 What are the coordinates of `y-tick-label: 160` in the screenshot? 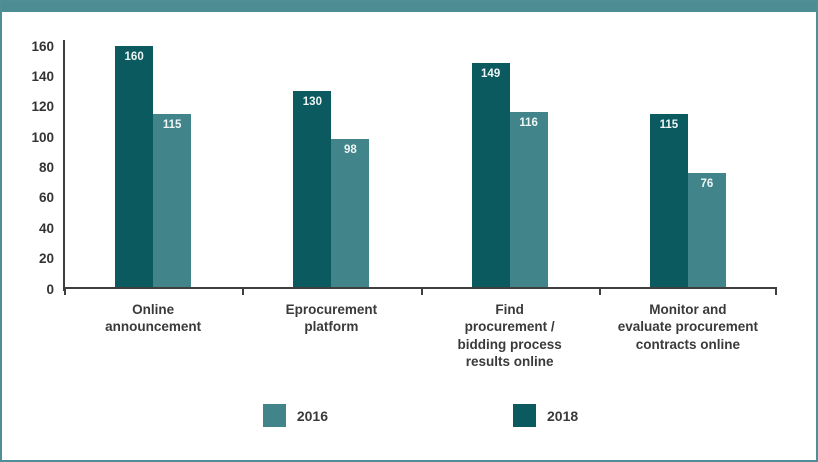 It's located at (42, 46).